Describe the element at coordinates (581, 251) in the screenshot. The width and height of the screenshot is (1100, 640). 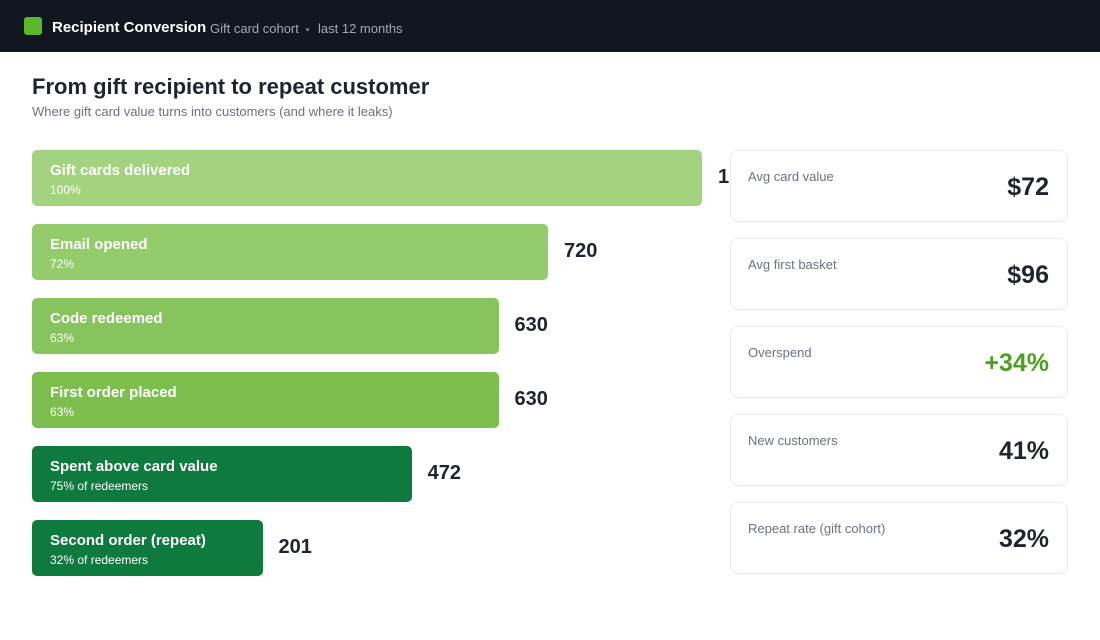
I see `value-label: 720` at that location.